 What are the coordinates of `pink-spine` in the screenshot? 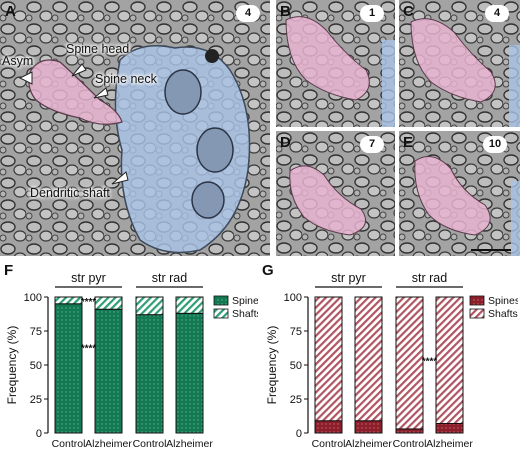 It's located at (75, 92).